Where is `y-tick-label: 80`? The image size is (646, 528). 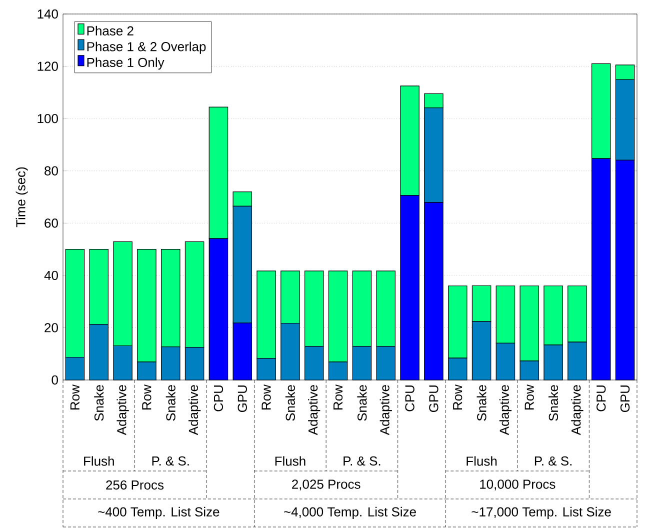 y-tick-label: 80 is located at coordinates (51, 171).